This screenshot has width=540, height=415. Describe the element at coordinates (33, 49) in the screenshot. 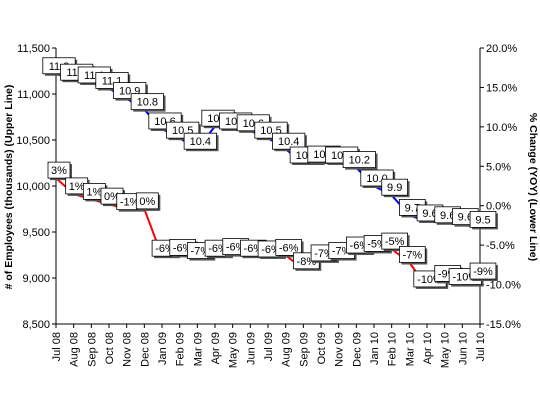

I see `y-left-tick-label: 11,500` at that location.